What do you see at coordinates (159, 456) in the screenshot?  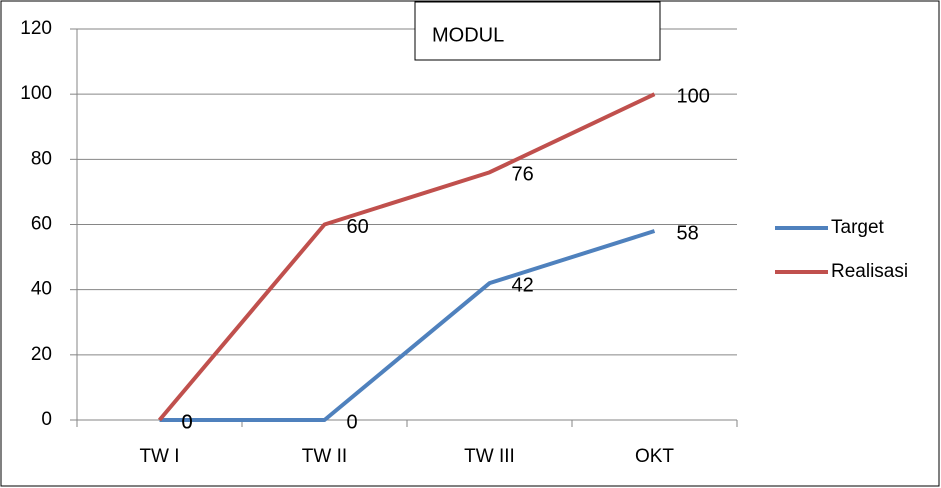 I see `x-tick-label: TW I` at bounding box center [159, 456].